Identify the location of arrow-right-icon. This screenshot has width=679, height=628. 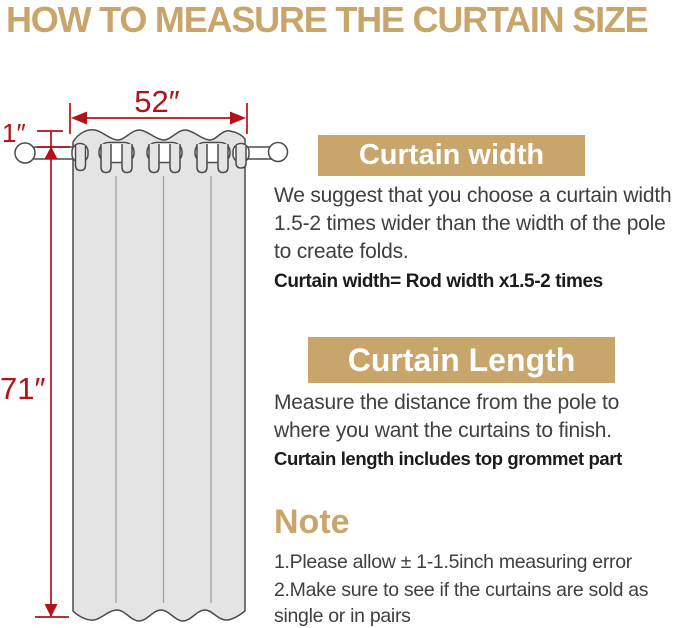
(238, 118).